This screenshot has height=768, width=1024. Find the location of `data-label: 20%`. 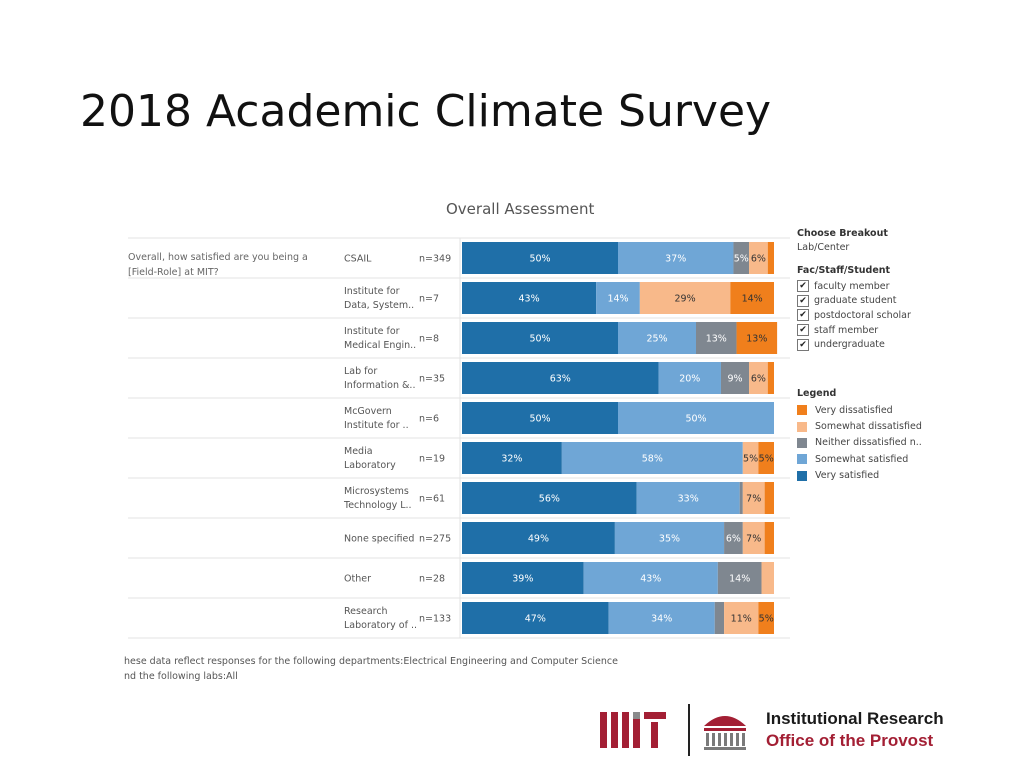

data-label: 20% is located at coordinates (689, 379).